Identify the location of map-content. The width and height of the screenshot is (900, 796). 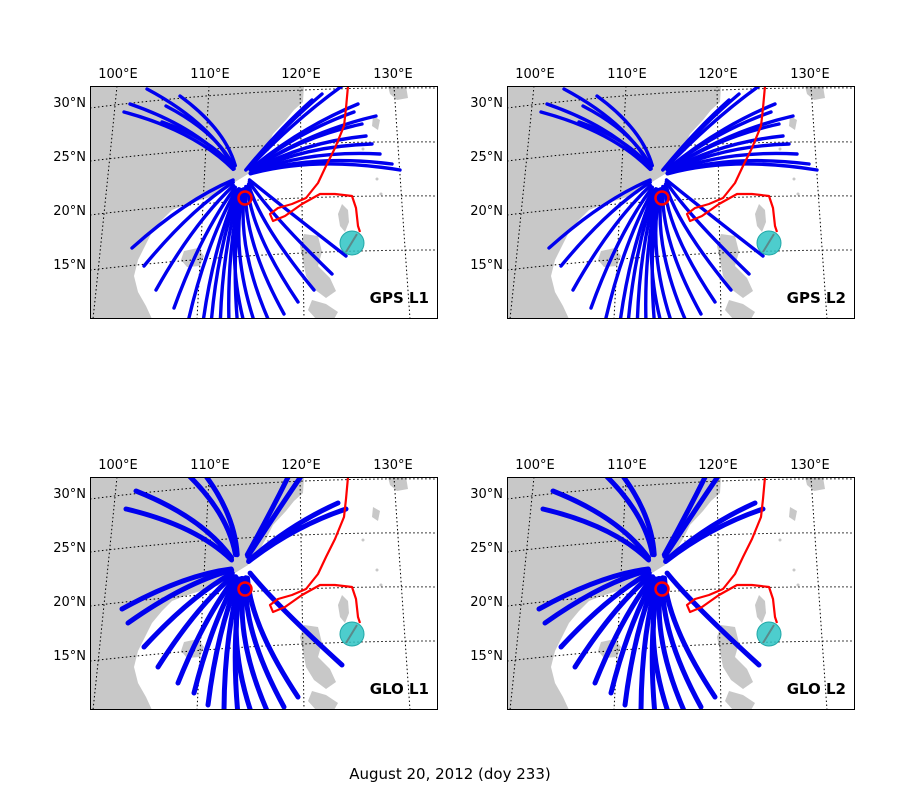
(681, 202).